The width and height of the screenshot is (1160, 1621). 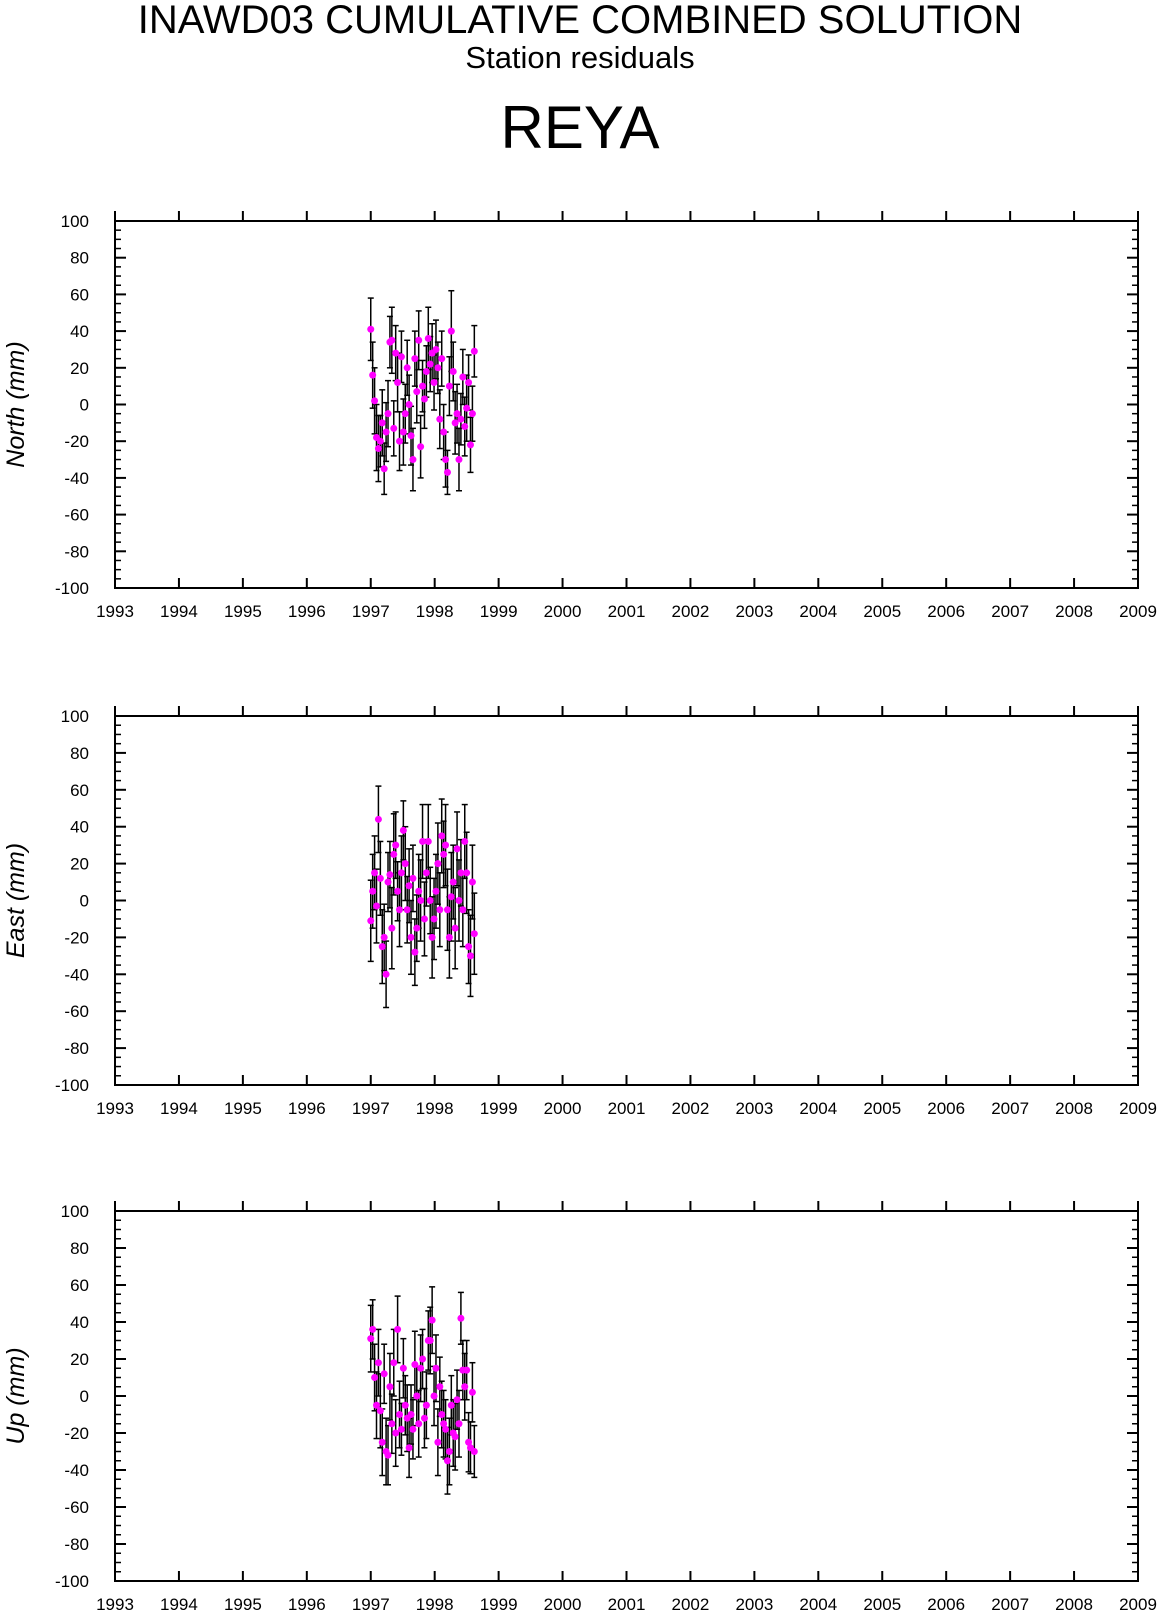 I want to click on y-axis-title: North (mm), so click(x=16, y=404).